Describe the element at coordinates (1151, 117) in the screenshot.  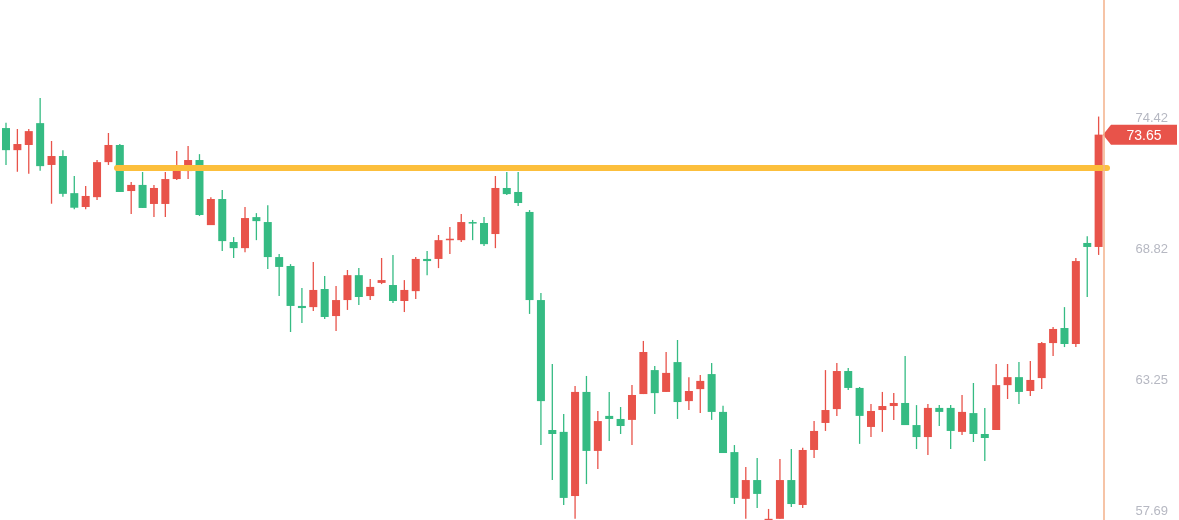
I see `y-tick-label: 74.42` at that location.